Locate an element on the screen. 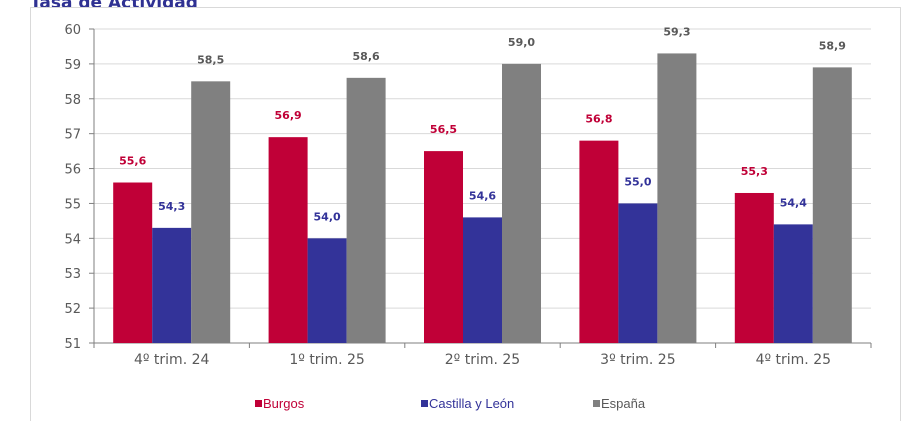 This screenshot has width=906, height=421. y-tick-label: 59 is located at coordinates (72, 65).